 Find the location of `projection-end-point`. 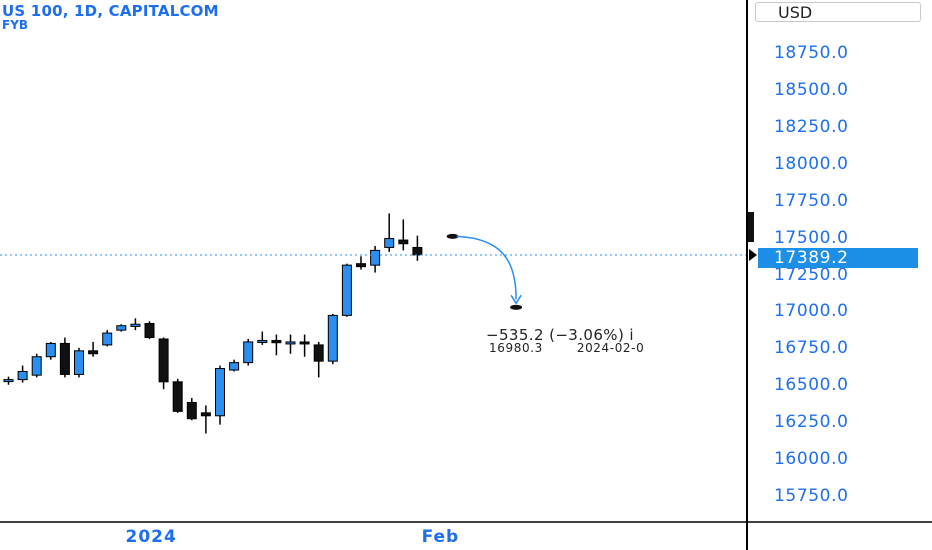

projection-end-point is located at coordinates (516, 307).